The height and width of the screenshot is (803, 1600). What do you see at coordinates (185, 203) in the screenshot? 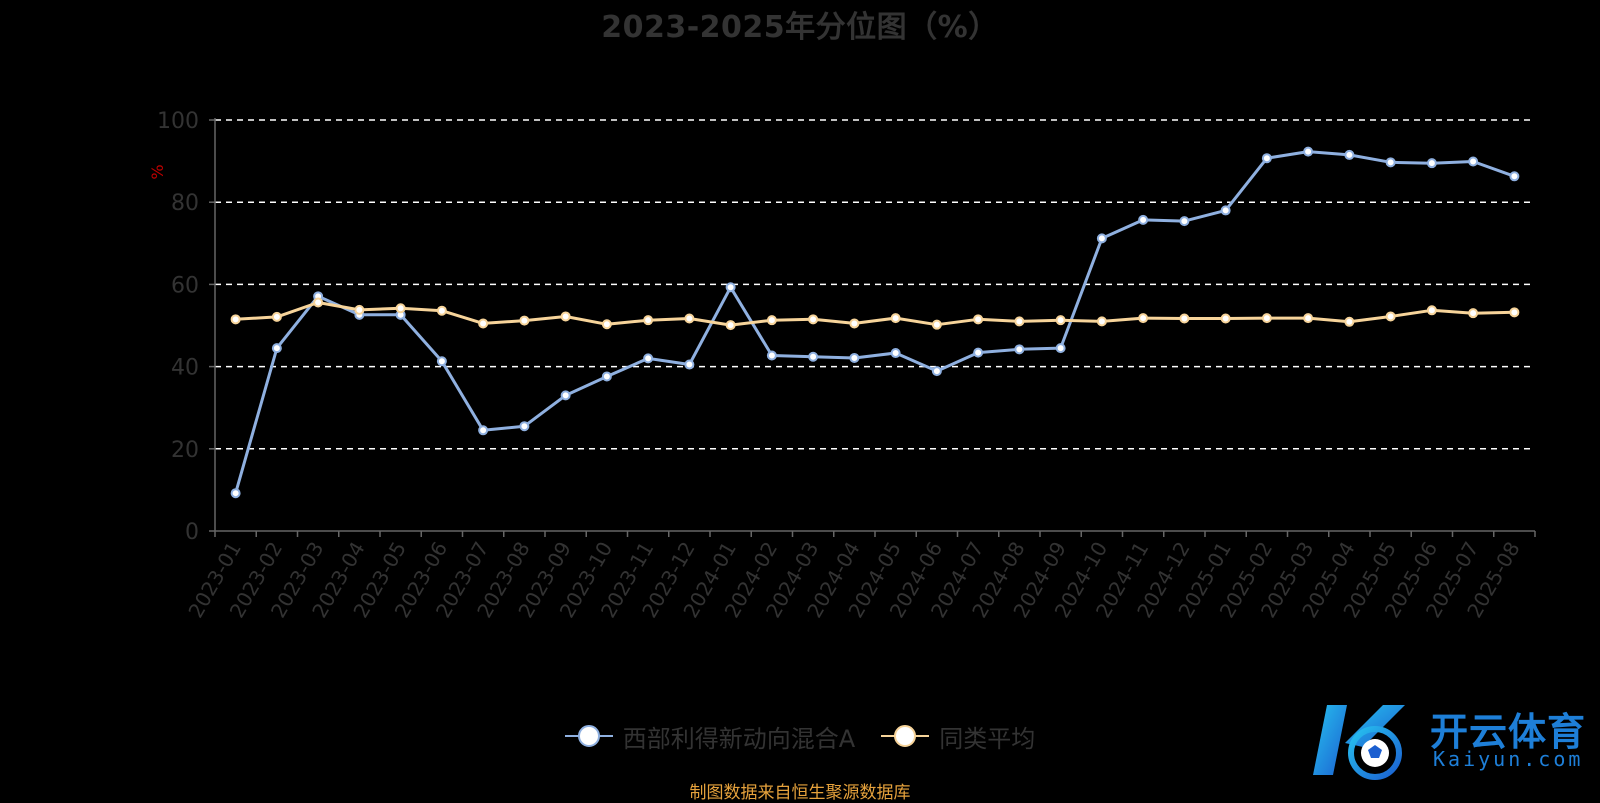
I see `y-tick-label: 80` at bounding box center [185, 203].